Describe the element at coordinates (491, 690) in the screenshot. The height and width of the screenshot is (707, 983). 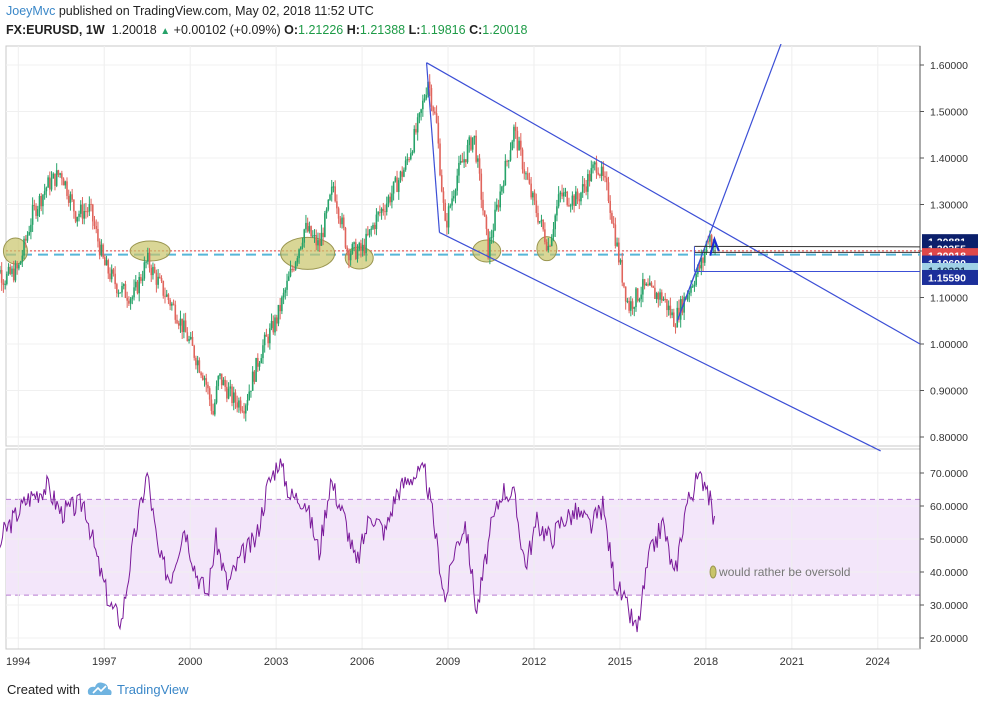
I see `footer: Created with TradingView` at that location.